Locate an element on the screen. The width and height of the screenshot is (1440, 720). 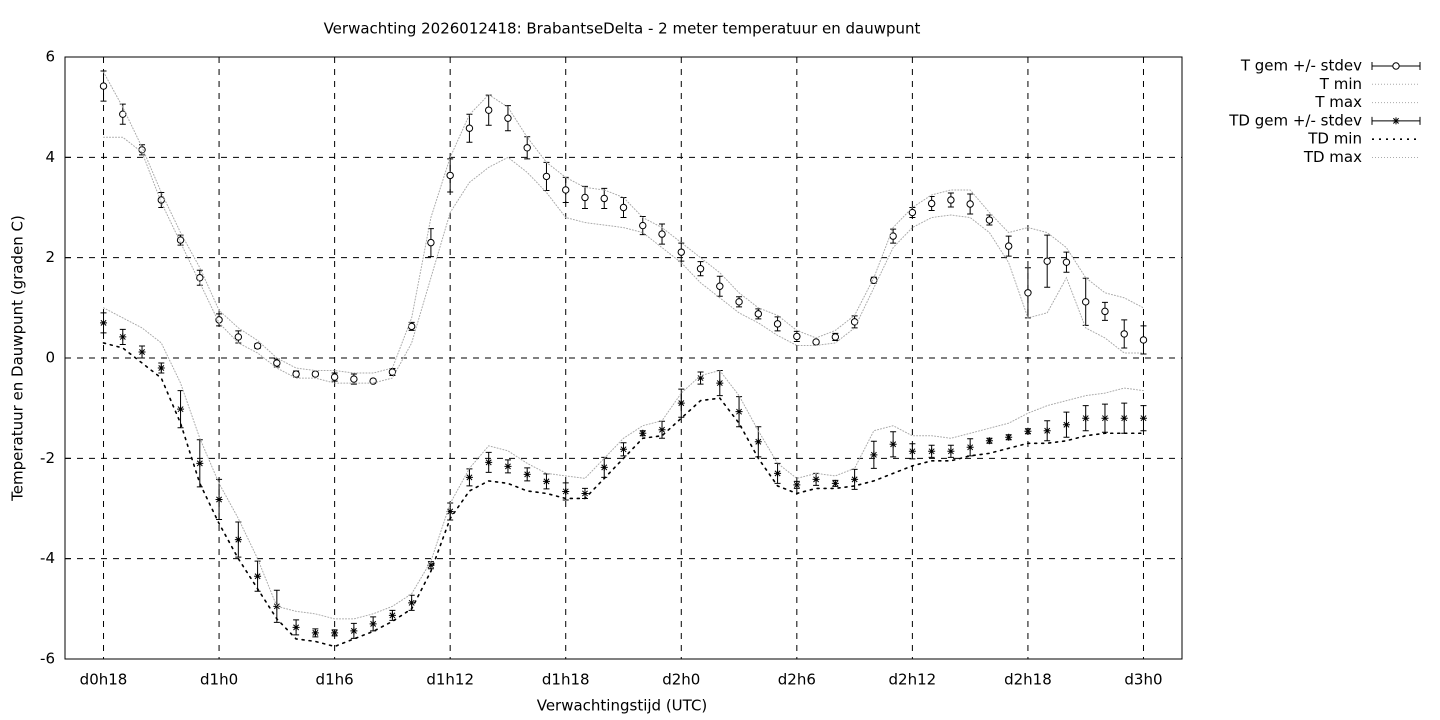
x-tick-label: d2h18 is located at coordinates (1028, 680).